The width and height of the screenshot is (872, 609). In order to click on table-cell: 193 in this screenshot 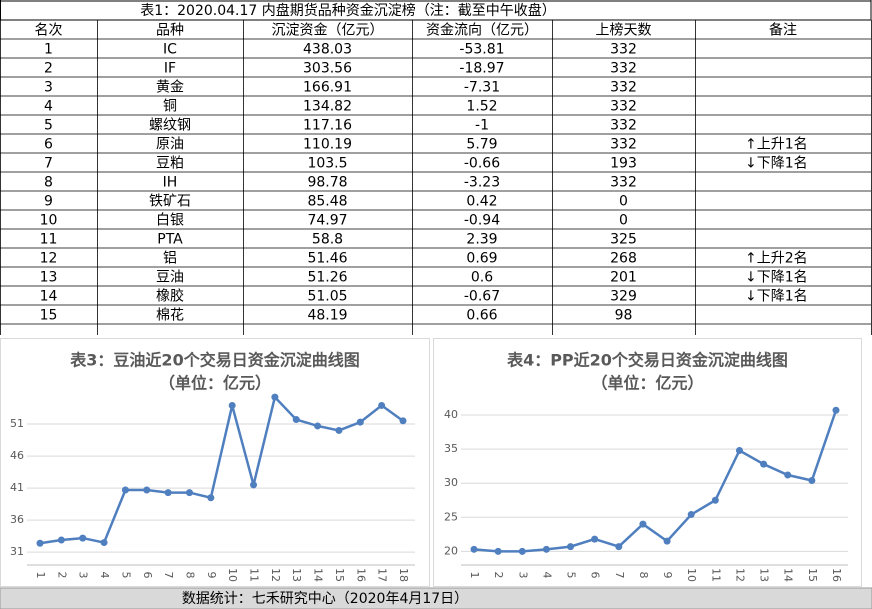, I will do `click(623, 164)`.